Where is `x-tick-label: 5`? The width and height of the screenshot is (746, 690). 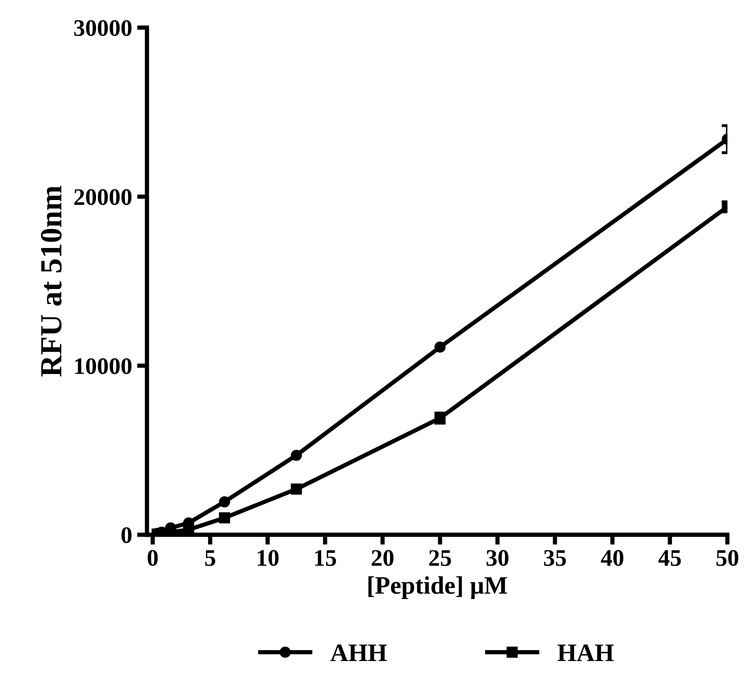 x-tick-label: 5 is located at coordinates (210, 558).